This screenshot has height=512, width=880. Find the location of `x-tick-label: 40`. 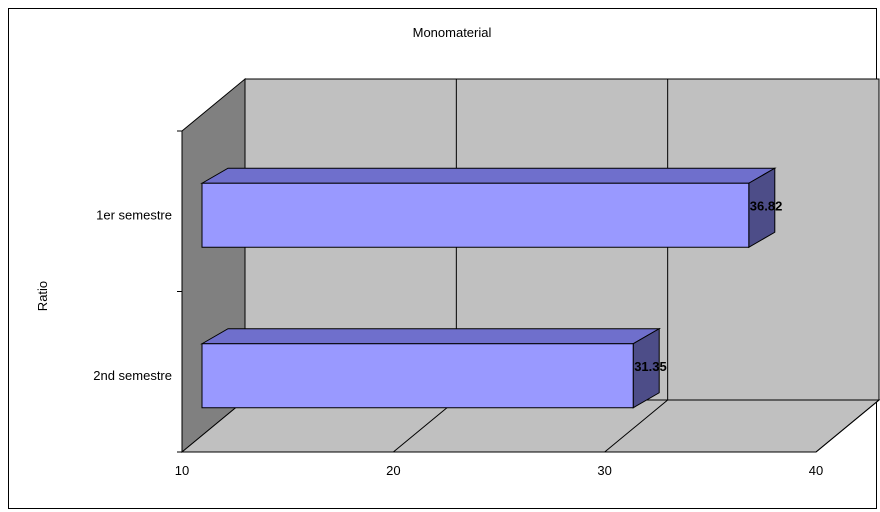

x-tick-label: 40 is located at coordinates (816, 470).